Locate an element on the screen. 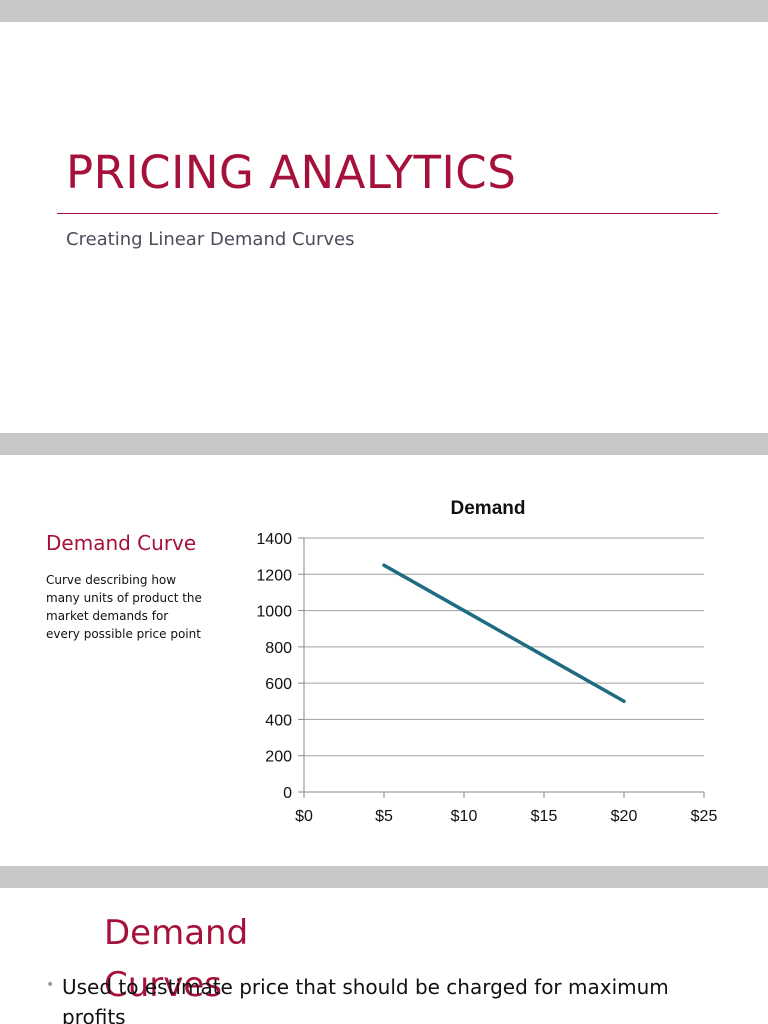  y-tick-label: 1400 is located at coordinates (274, 539).